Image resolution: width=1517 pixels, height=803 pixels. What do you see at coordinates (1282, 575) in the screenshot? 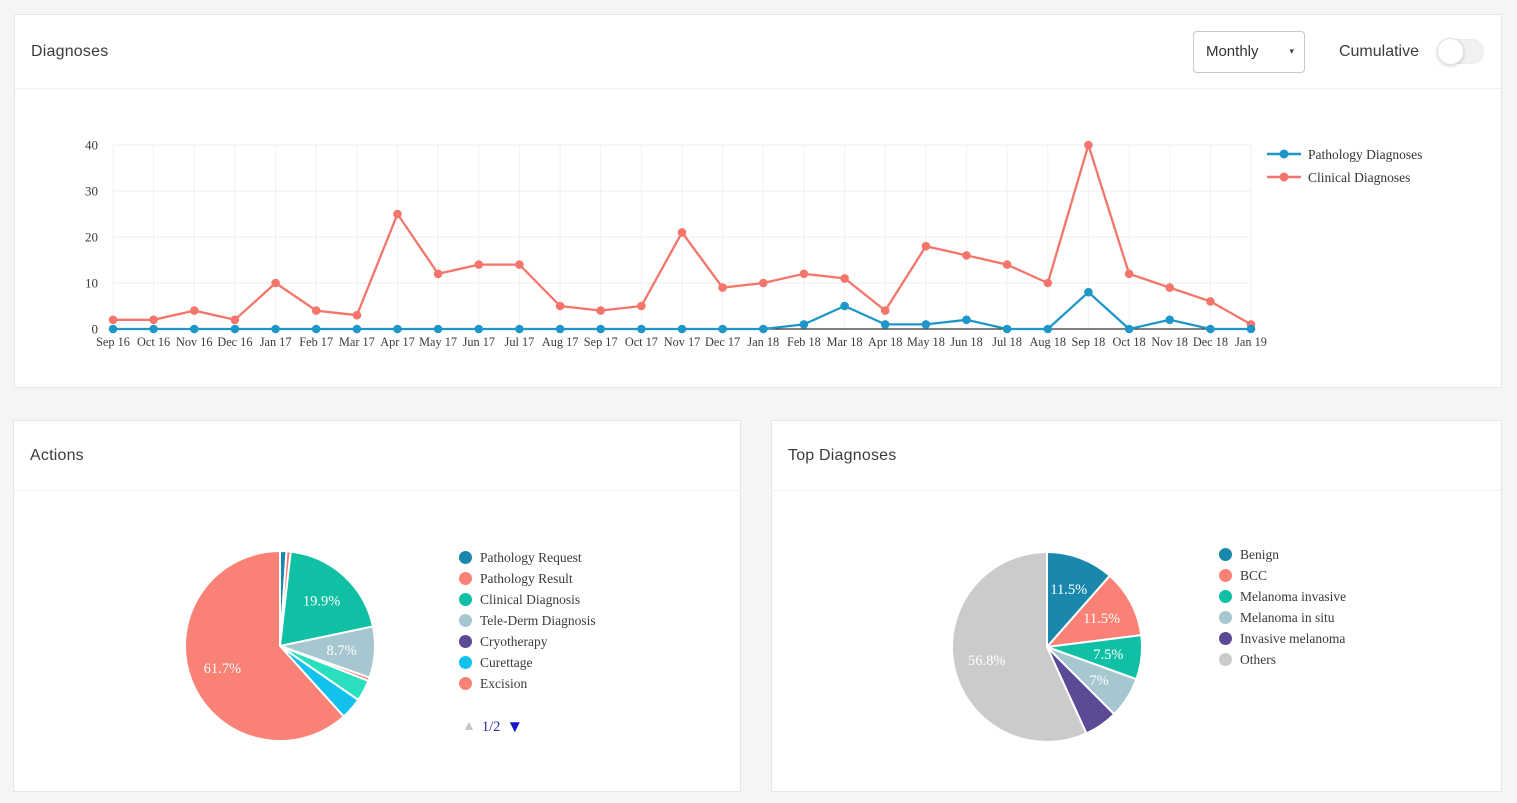
I see `legend-item: BCC` at bounding box center [1282, 575].